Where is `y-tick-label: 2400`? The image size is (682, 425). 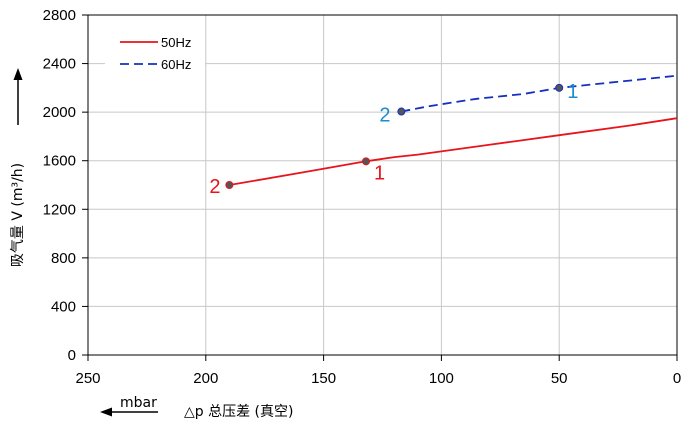 y-tick-label: 2400 is located at coordinates (59, 64).